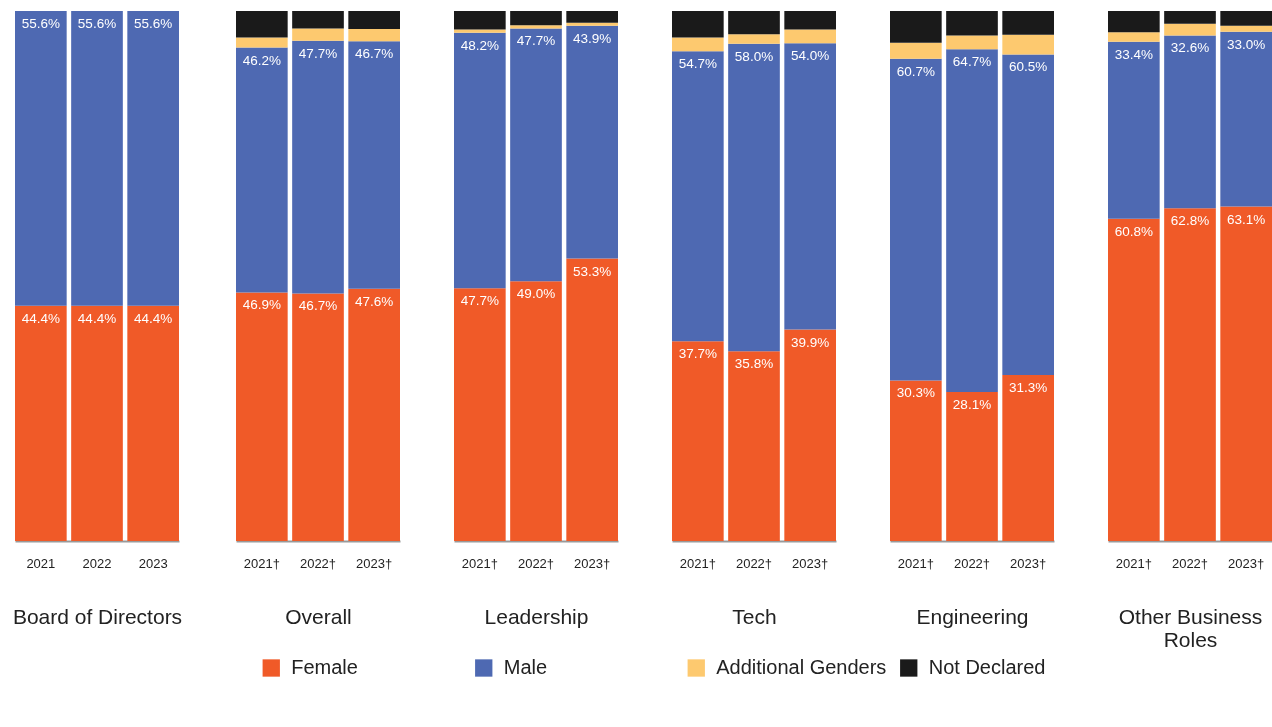 The width and height of the screenshot is (1272, 727). I want to click on x-axis-title: Other Business Roles, so click(1190, 627).